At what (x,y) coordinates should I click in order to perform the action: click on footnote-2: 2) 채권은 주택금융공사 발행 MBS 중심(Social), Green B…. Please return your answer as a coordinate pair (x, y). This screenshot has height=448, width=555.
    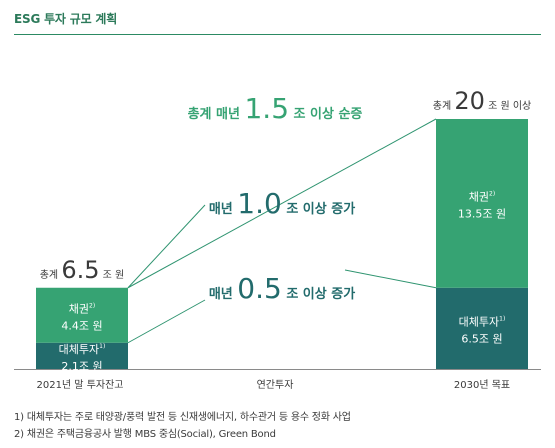
    Looking at the image, I should click on (145, 434).